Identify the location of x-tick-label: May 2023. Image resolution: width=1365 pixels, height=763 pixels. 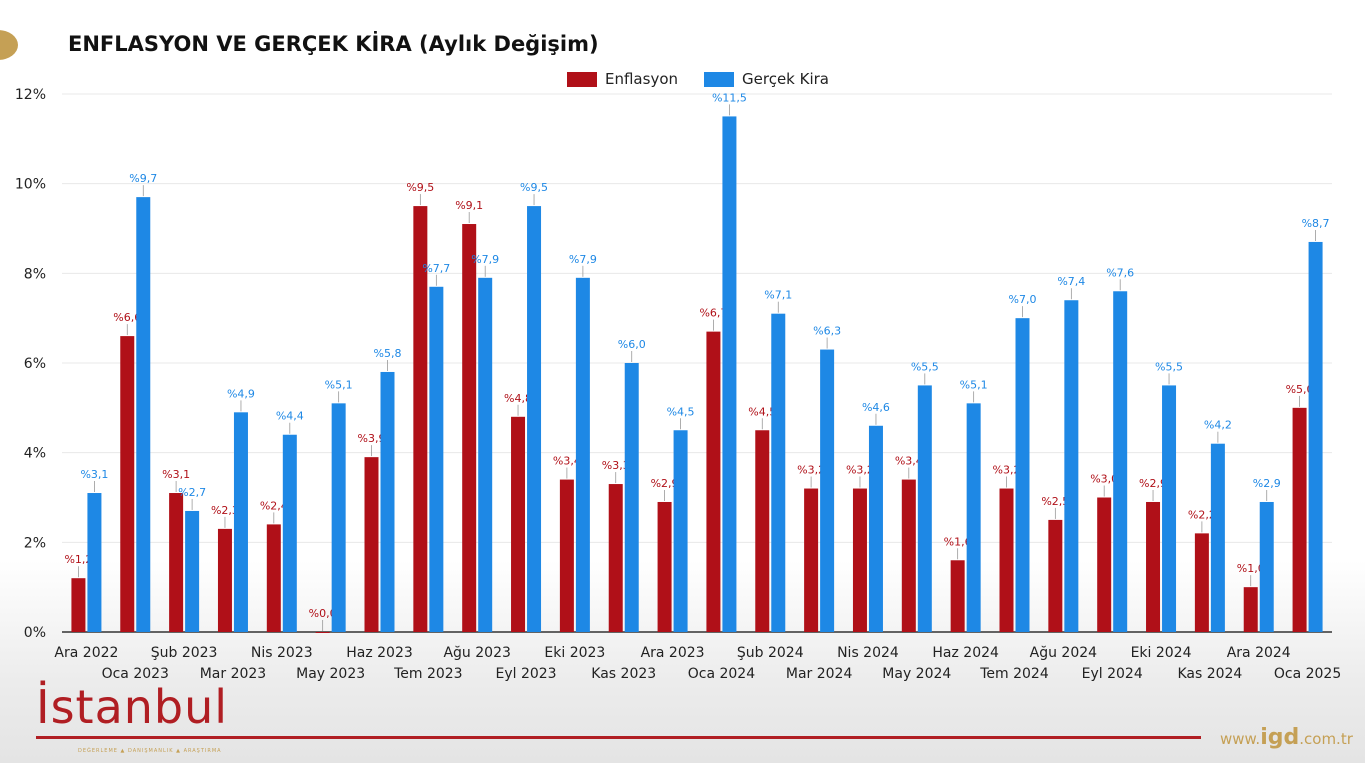
(330, 674).